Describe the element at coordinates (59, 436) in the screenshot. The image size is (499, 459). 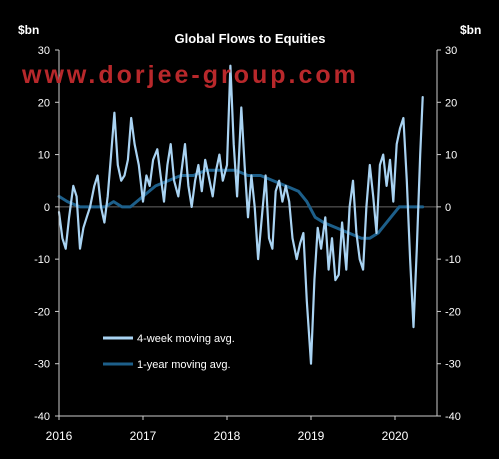
I see `x-tick-label: 2016` at that location.